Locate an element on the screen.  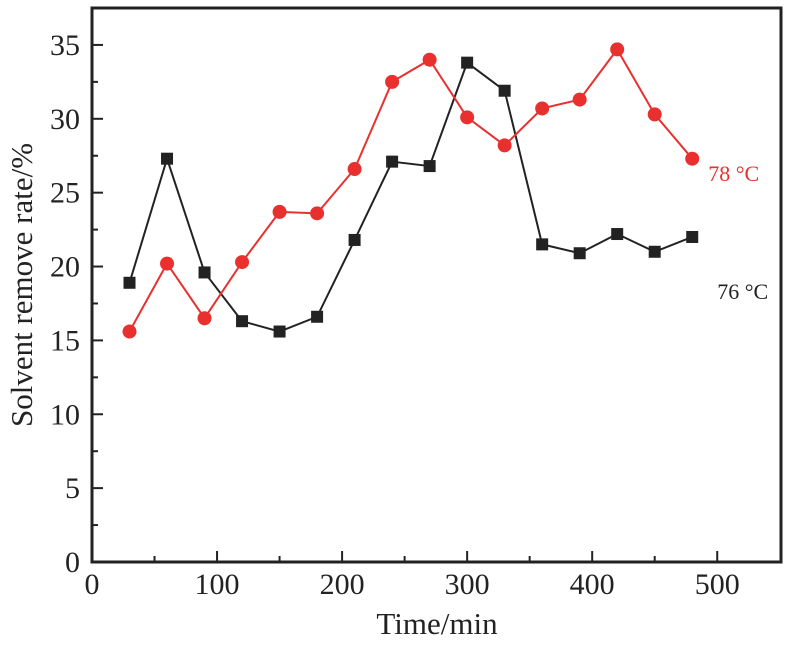
y-axis-label: Solvent remove rate/% is located at coordinates (21, 285).